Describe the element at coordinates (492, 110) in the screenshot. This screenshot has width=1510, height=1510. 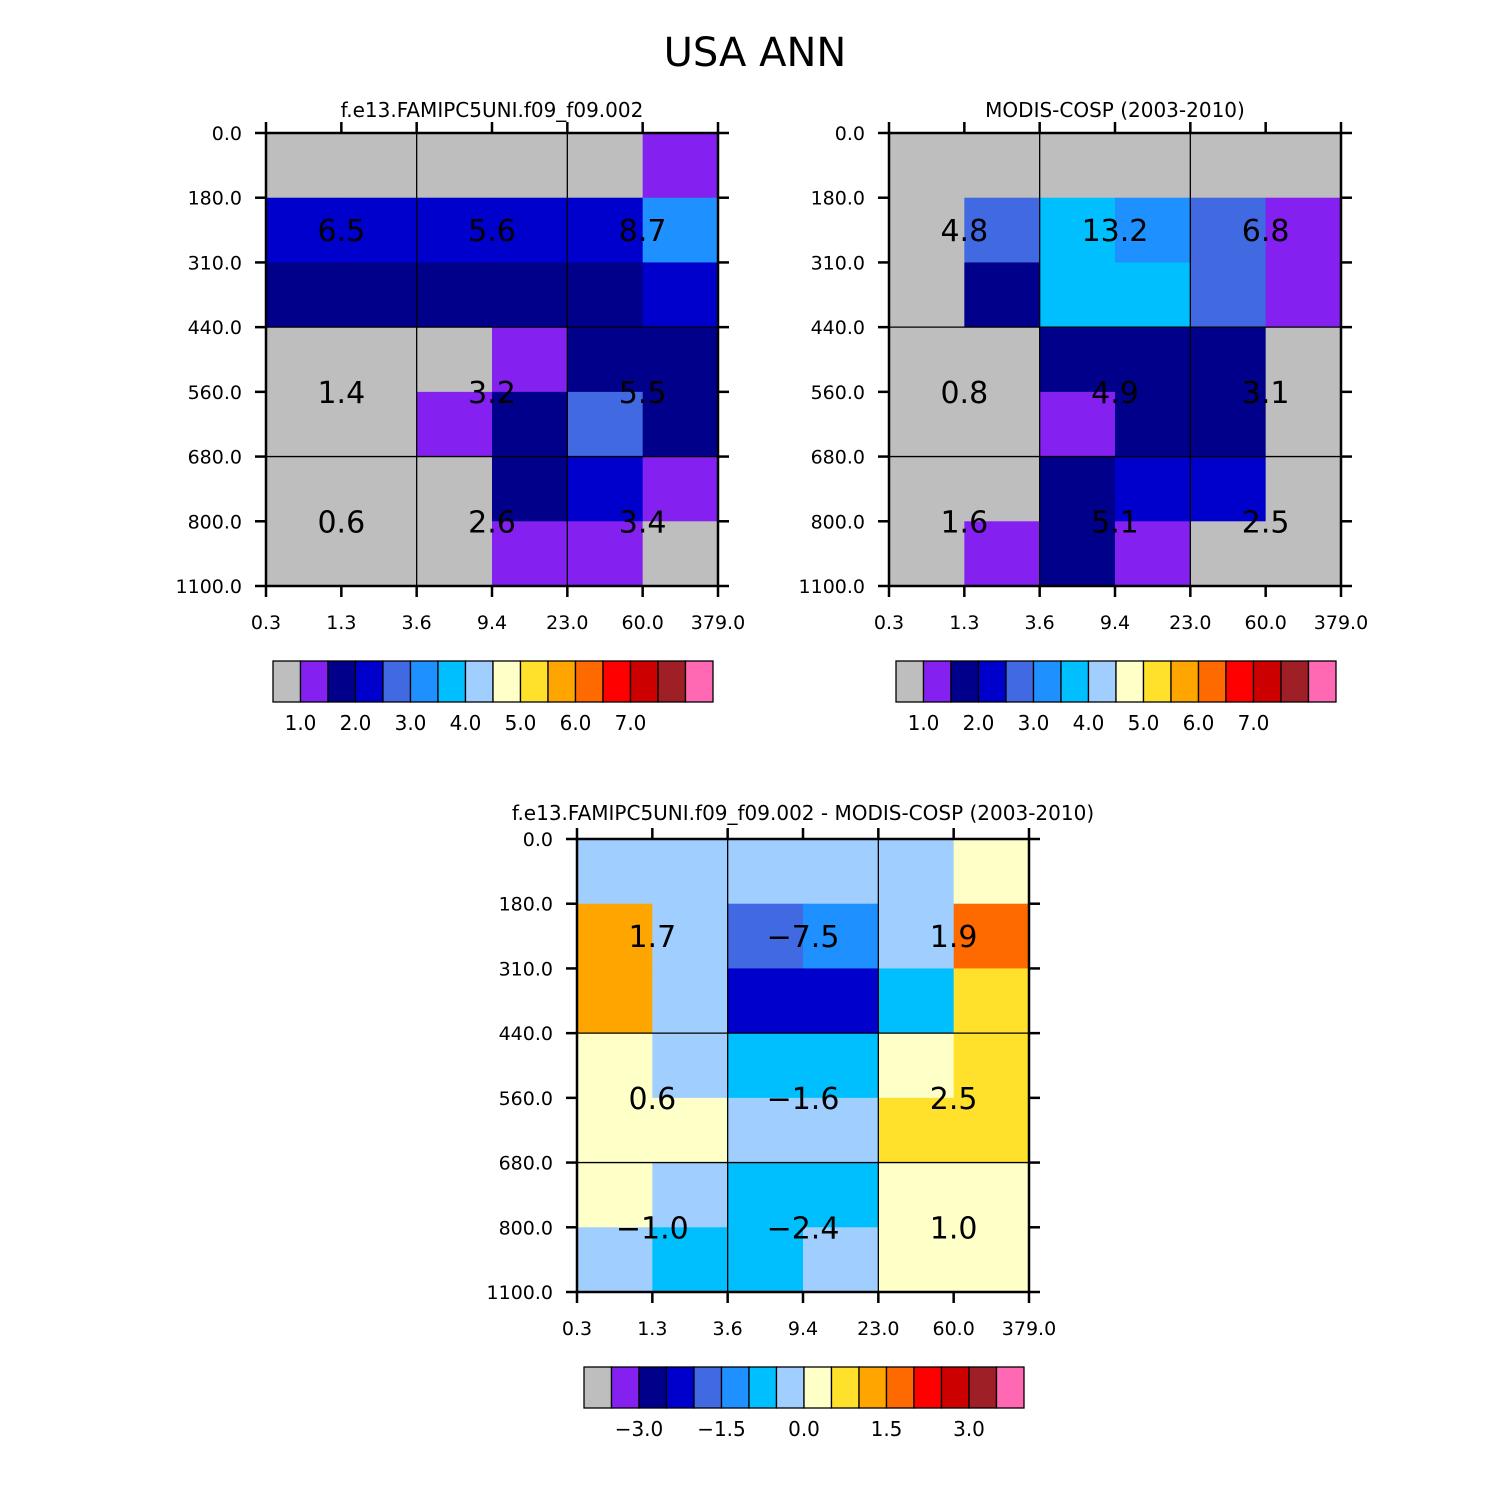
I see `panel-title: f.e13.FAMIPC5UNI.f09_f09.002` at that location.